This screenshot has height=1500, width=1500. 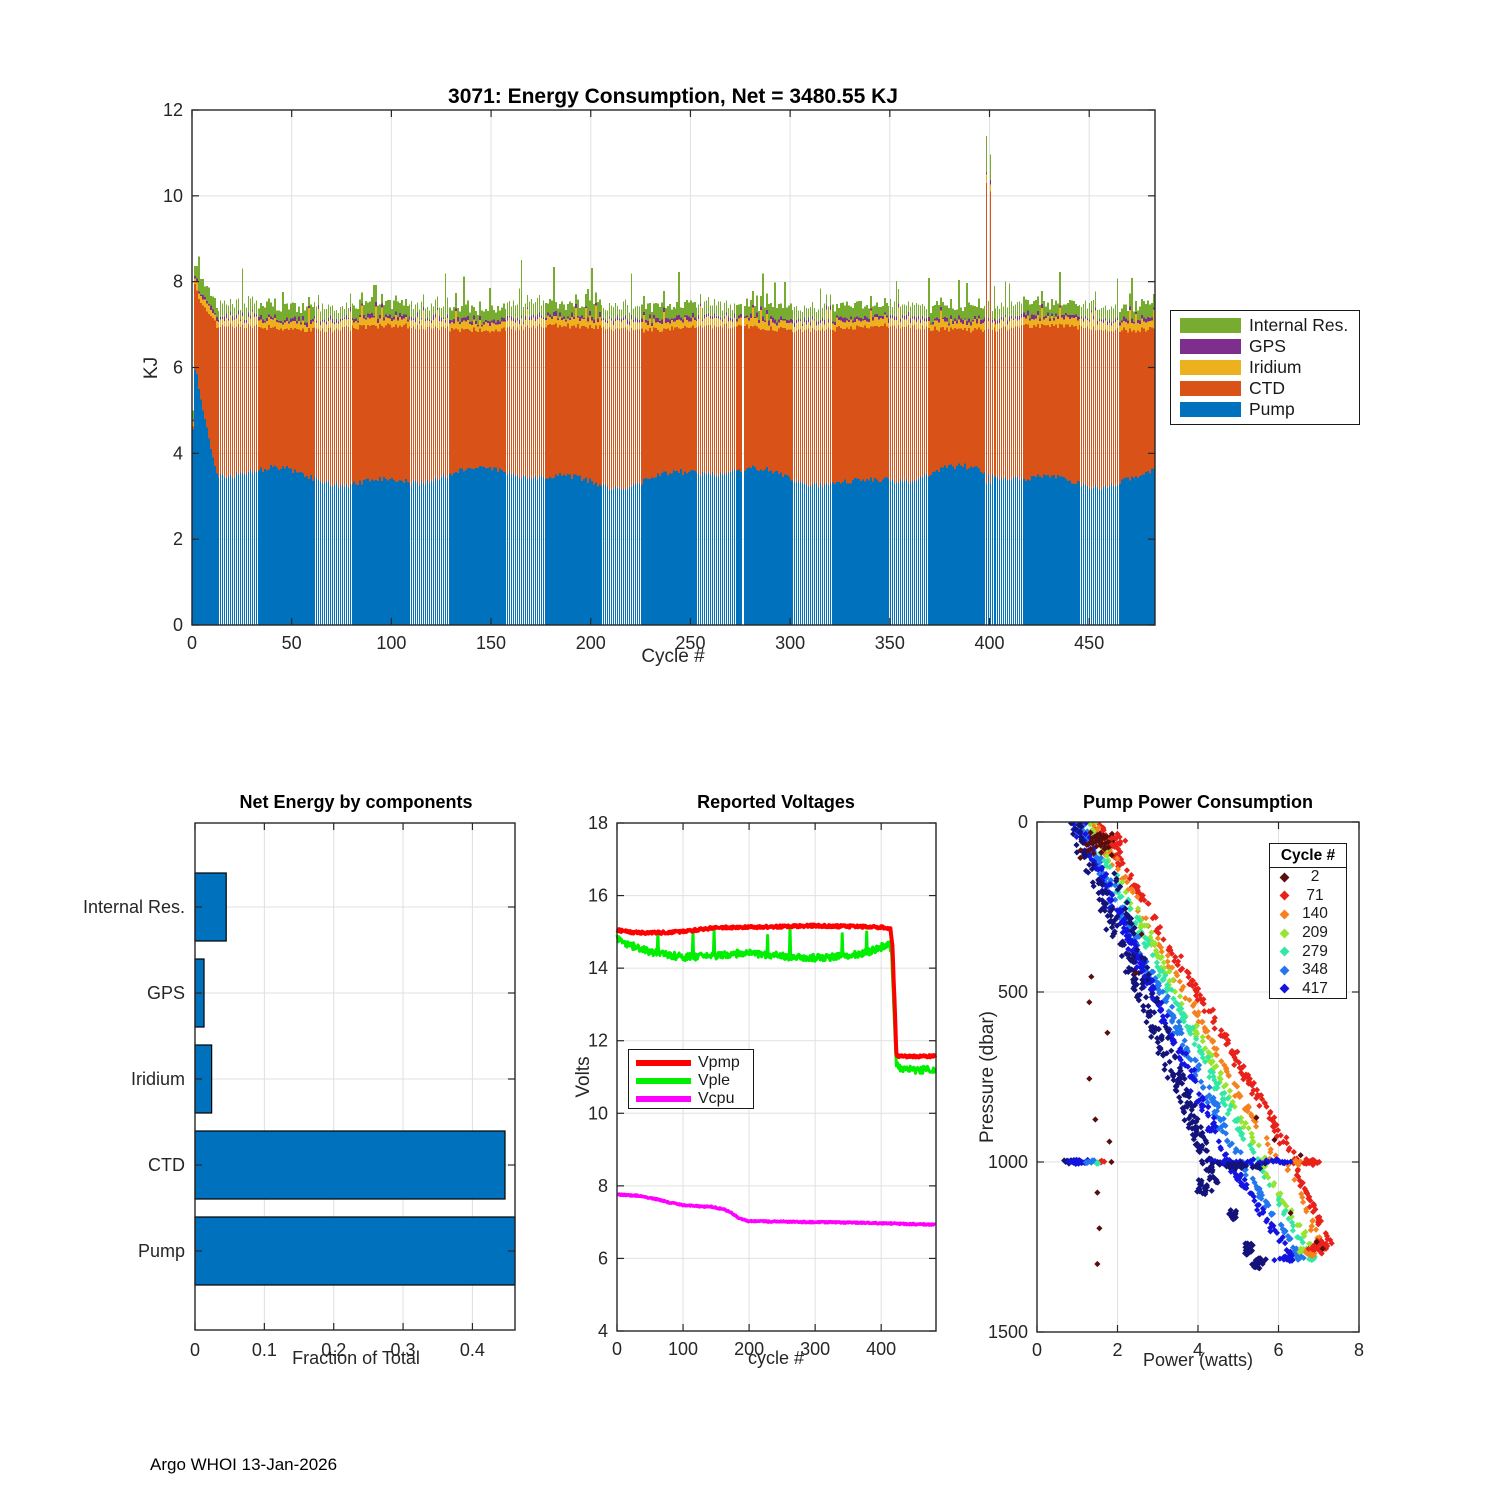 I want to click on energy-legend: Internal Res. GPS Iridium CTD Pump, so click(x=1265, y=367).